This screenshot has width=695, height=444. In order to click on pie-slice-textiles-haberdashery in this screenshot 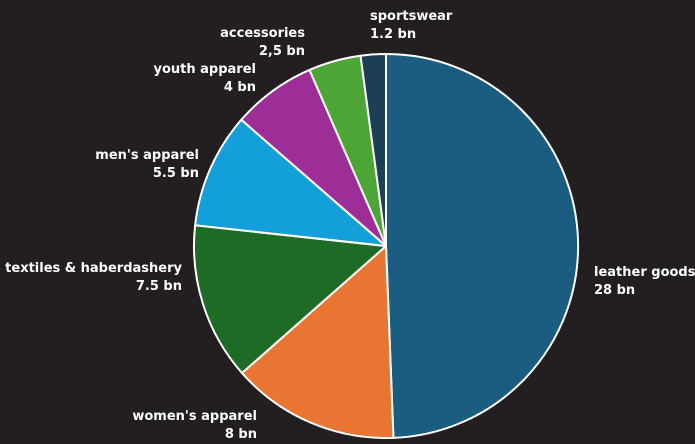, I will do `click(290, 299)`.